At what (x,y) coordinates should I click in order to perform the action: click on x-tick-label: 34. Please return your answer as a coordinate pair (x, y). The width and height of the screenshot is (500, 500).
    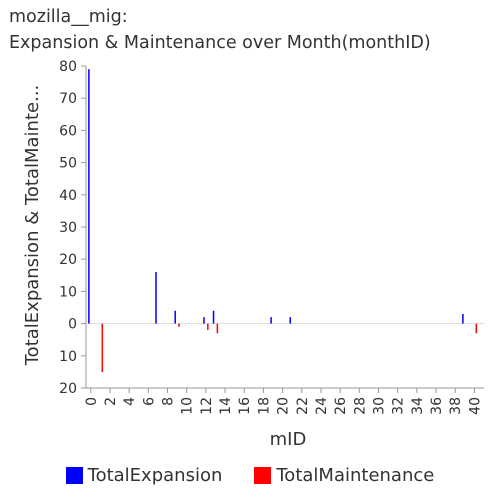
    Looking at the image, I should click on (418, 406).